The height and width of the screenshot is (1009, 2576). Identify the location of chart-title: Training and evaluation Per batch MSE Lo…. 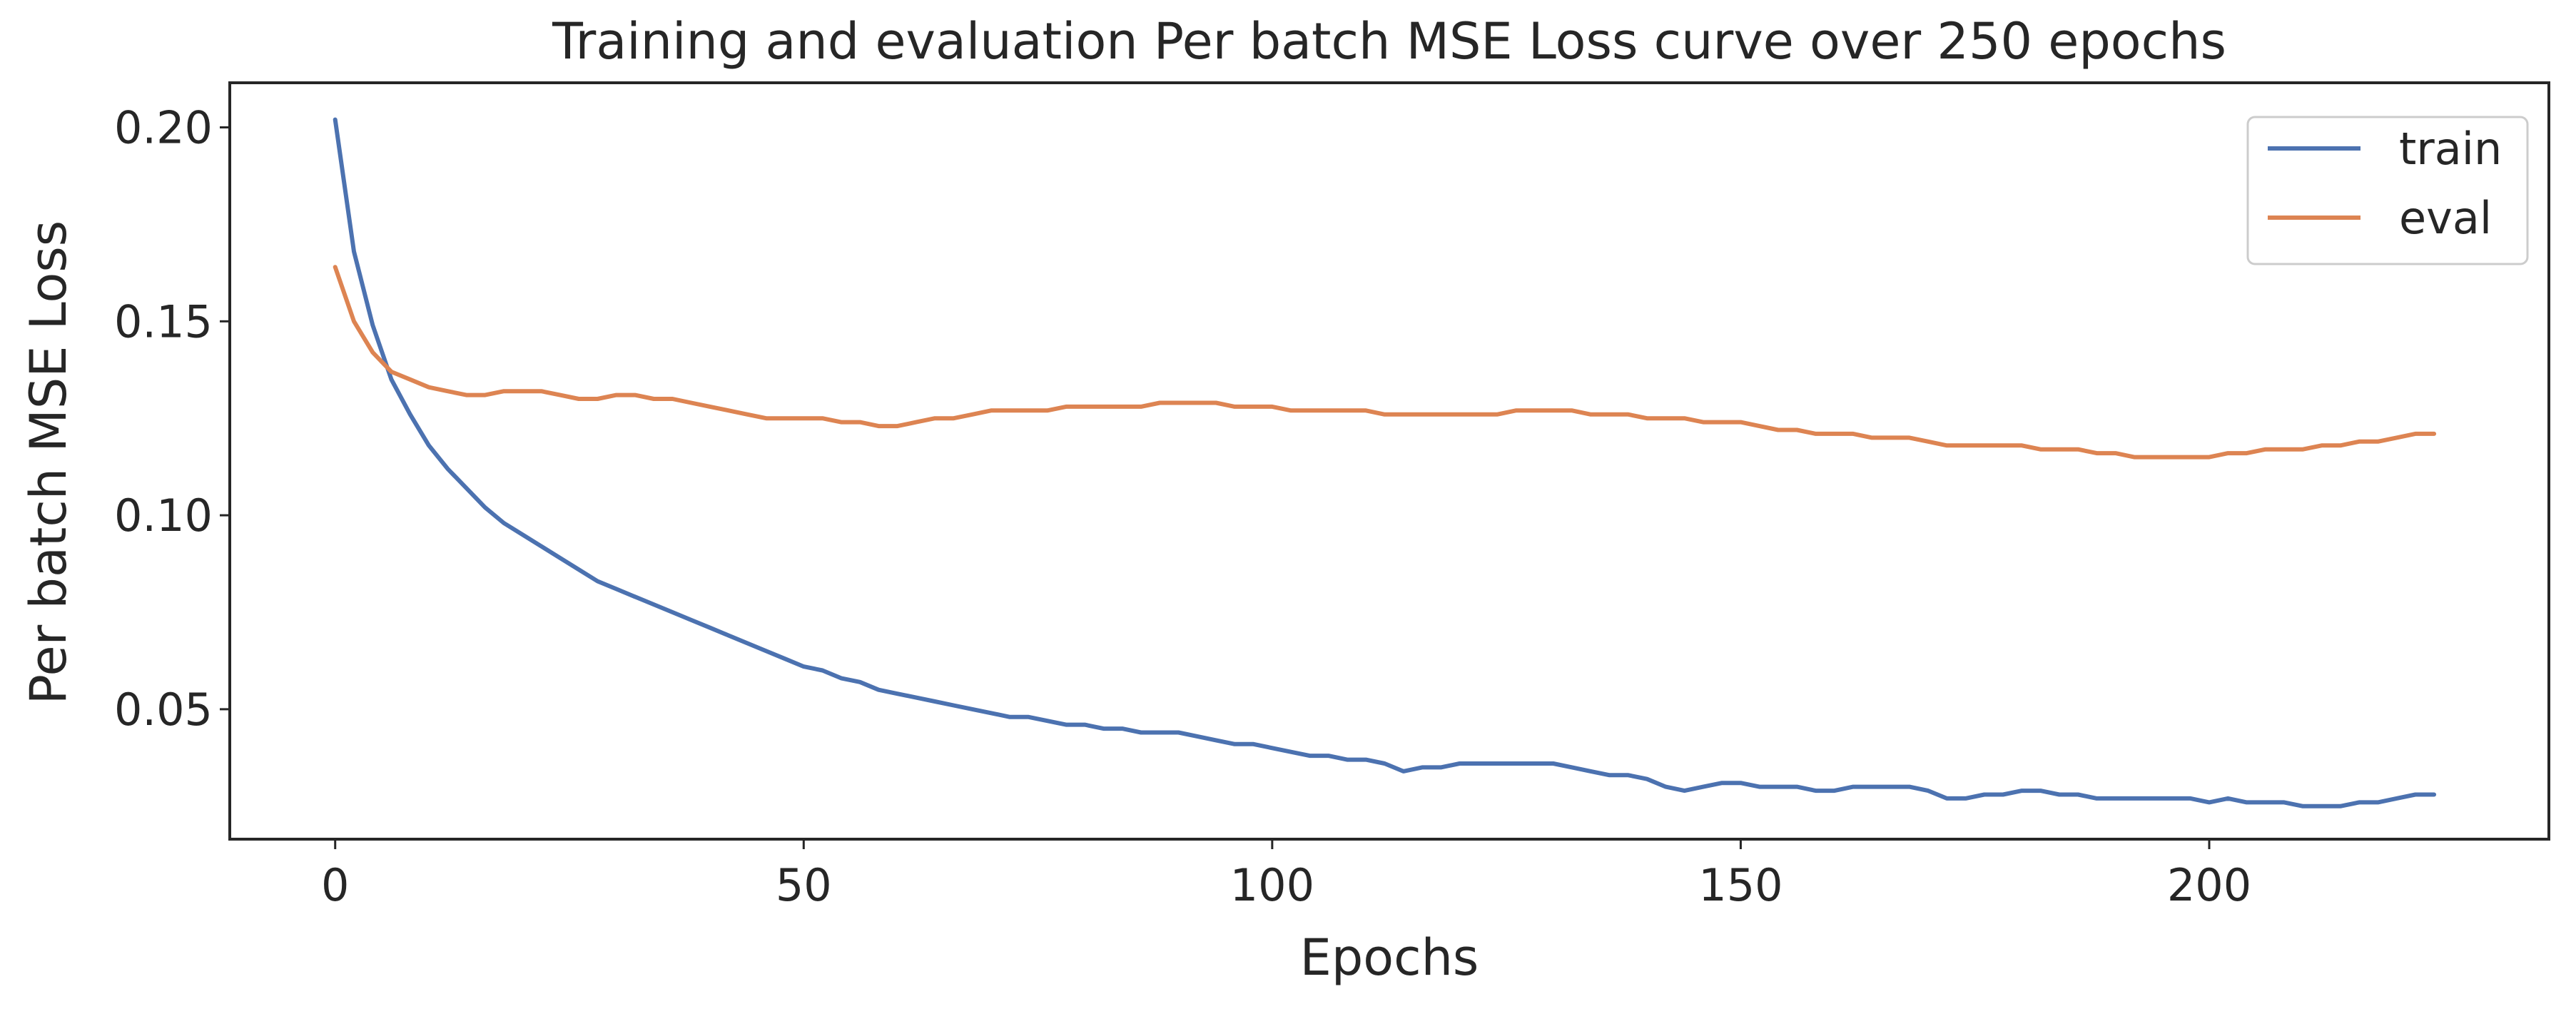
(1389, 42).